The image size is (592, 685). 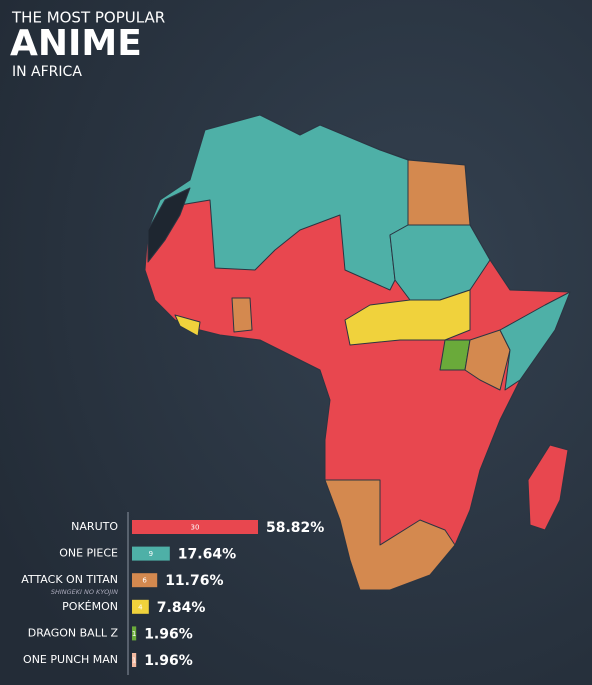 I want to click on share-label: 17.64%, so click(x=207, y=555).